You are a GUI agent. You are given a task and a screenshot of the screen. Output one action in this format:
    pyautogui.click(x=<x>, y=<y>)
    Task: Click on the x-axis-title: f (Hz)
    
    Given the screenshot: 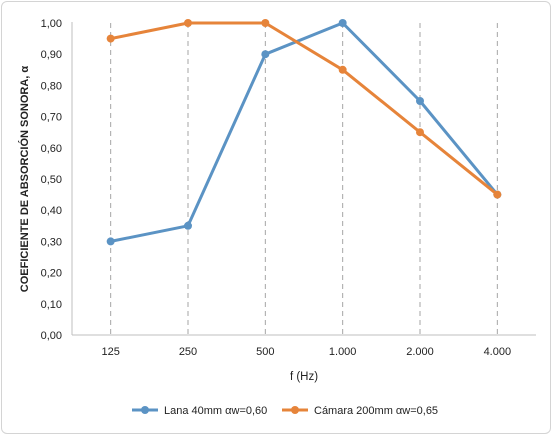 What is the action you would take?
    pyautogui.click(x=304, y=377)
    